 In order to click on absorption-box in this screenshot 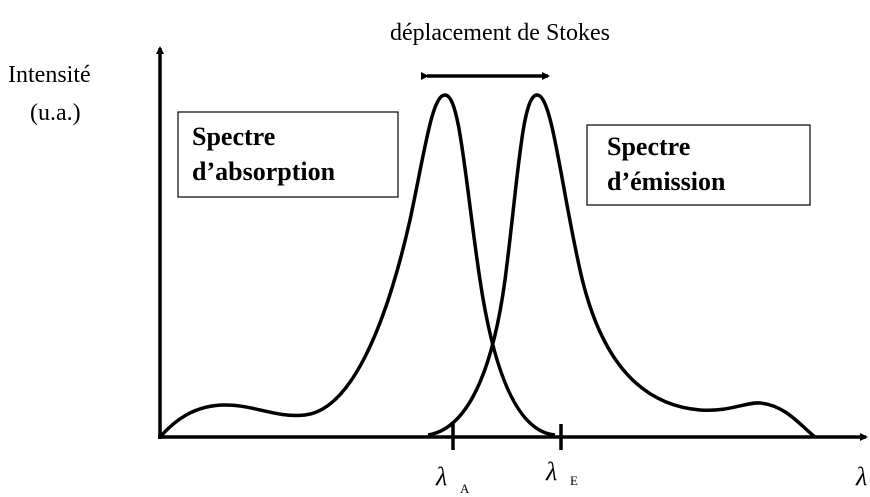, I will do `click(288, 154)`.